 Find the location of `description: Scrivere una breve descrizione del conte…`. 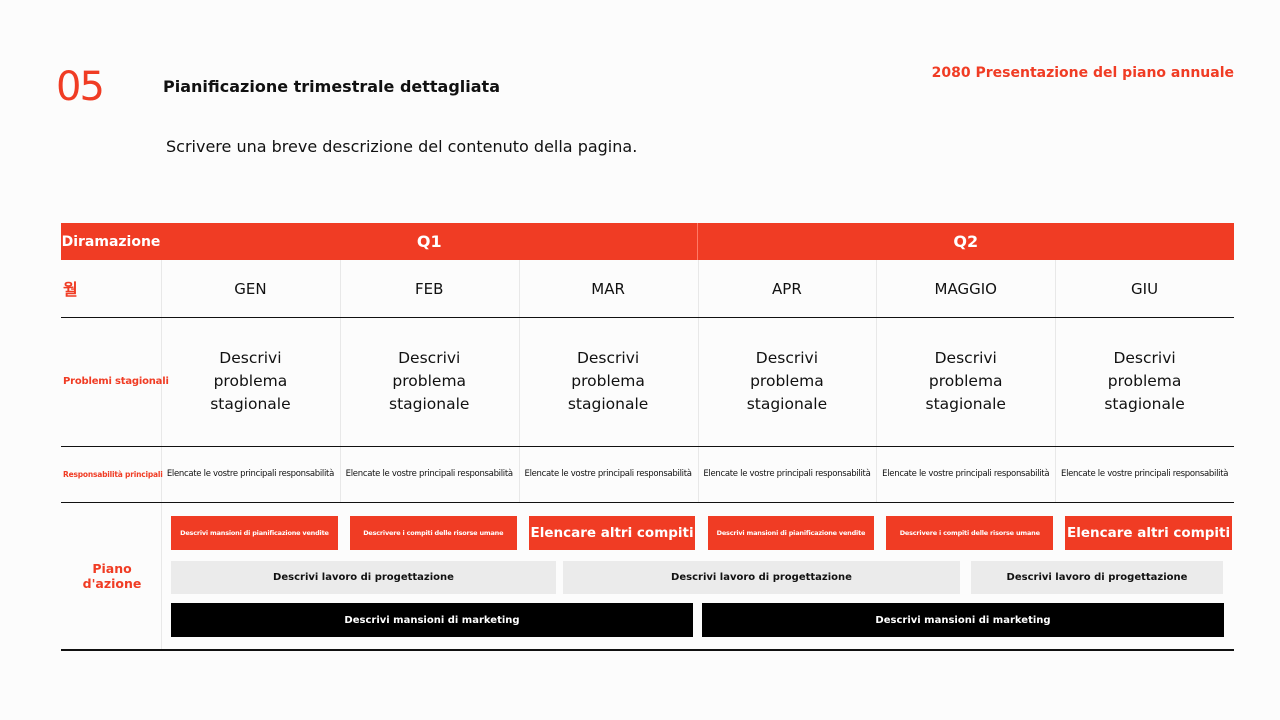

description: Scrivere una breve descrizione del conte… is located at coordinates (402, 146).